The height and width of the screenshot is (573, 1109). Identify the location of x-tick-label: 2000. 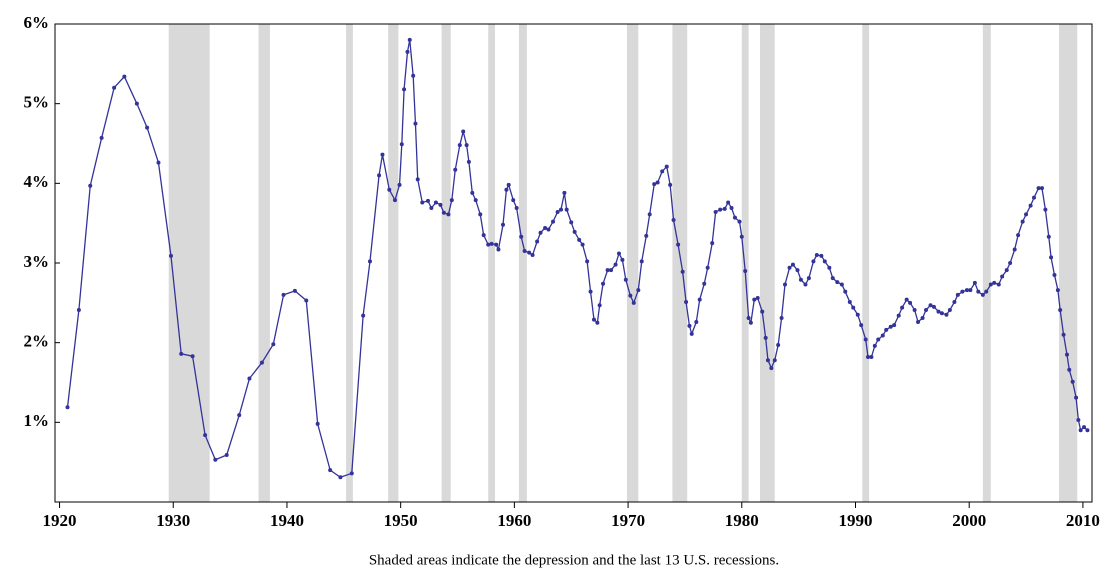
(969, 520).